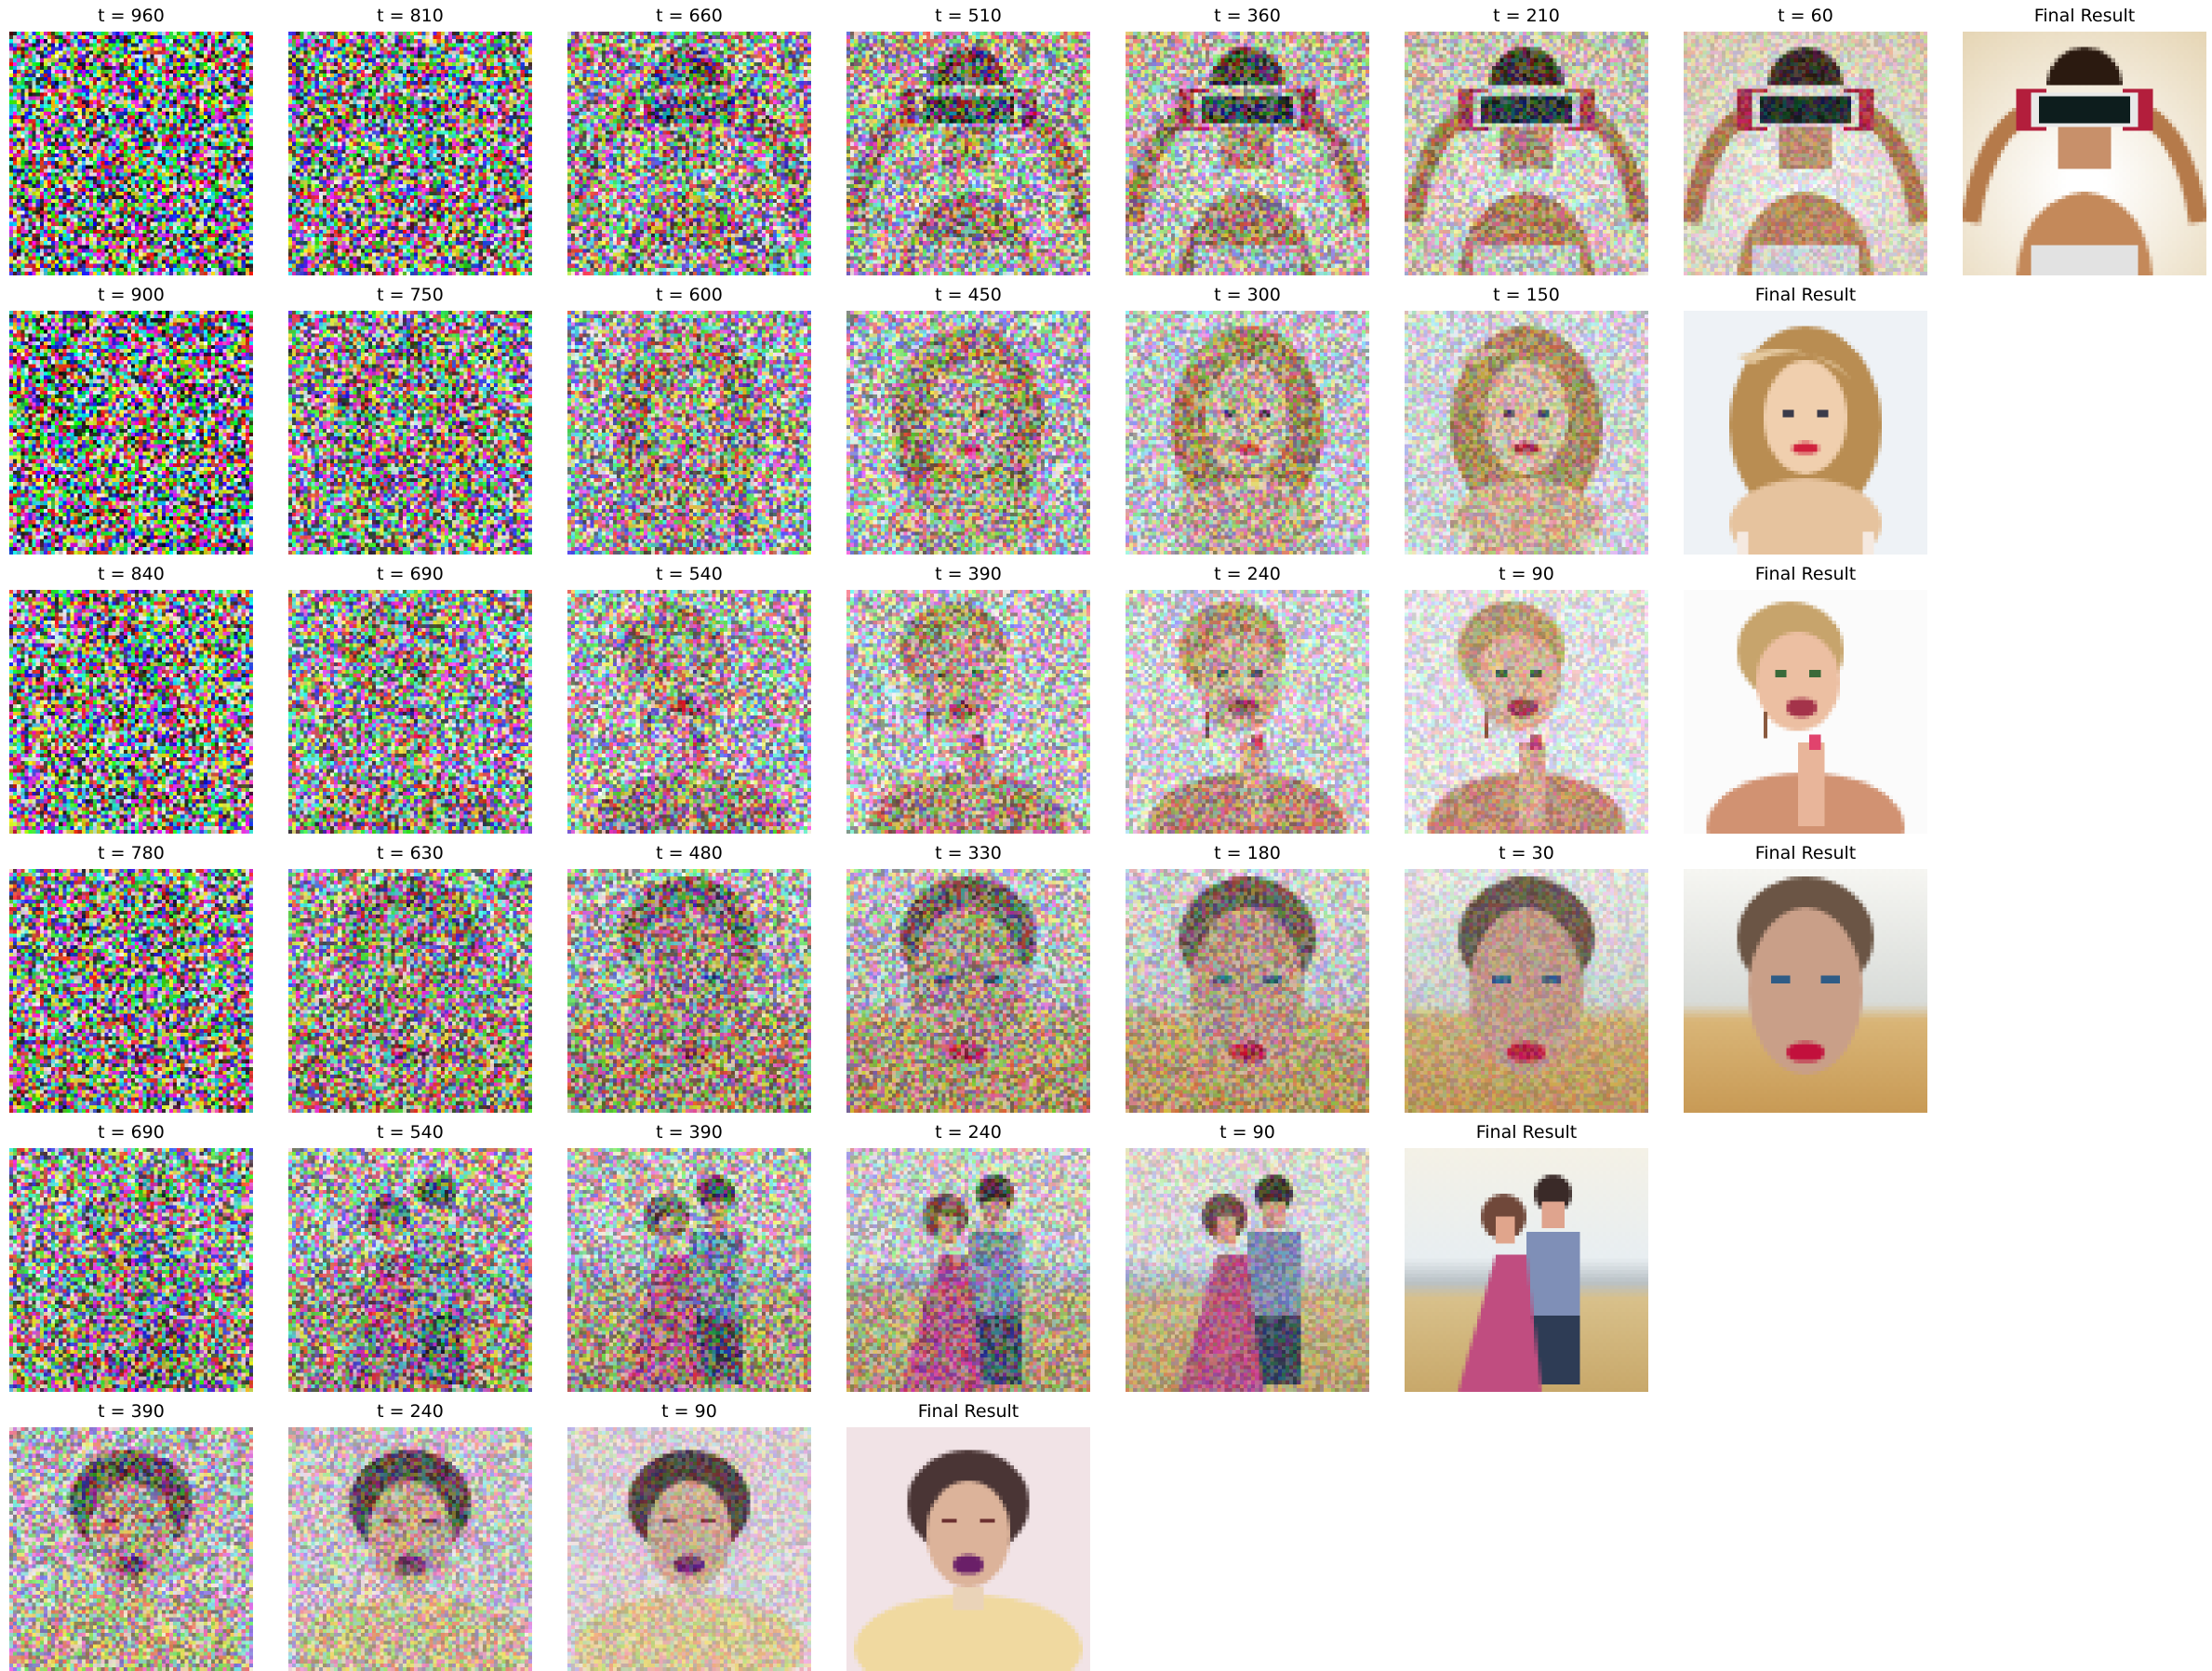  Describe the element at coordinates (1526, 295) in the screenshot. I see `panel-title: t = 150` at that location.